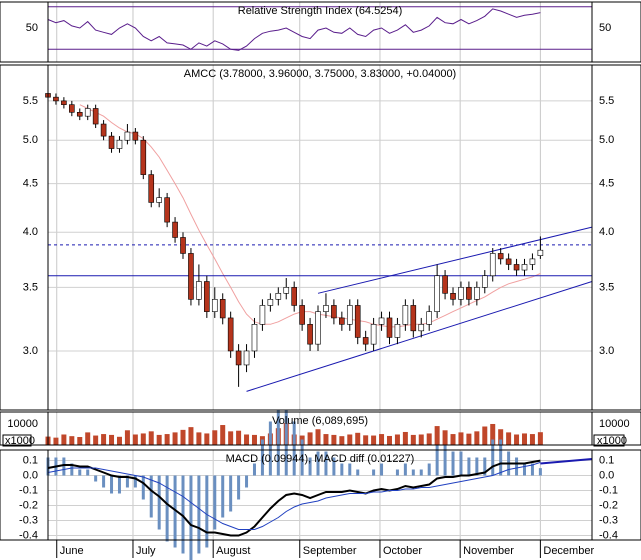  What do you see at coordinates (320, 11) in the screenshot?
I see `panel-title: Relative Strength Index (64.5254)` at bounding box center [320, 11].